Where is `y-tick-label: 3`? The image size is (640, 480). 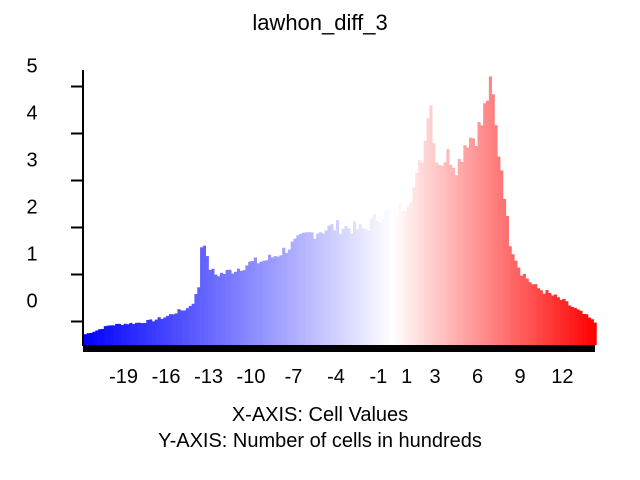 y-tick-label: 3 is located at coordinates (31, 161).